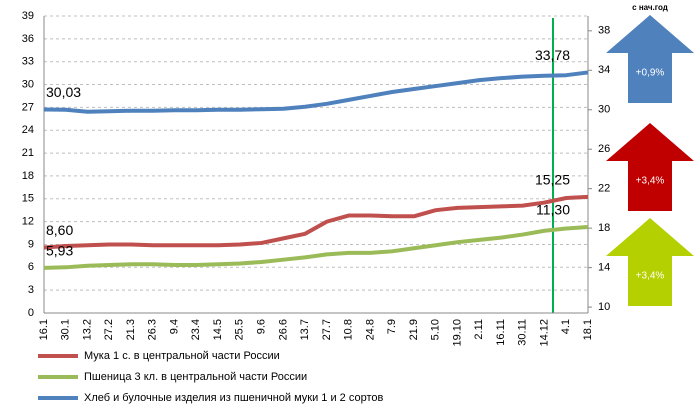 The width and height of the screenshot is (697, 405). What do you see at coordinates (457, 333) in the screenshot?
I see `x-tick-label: 19.10` at bounding box center [457, 333].